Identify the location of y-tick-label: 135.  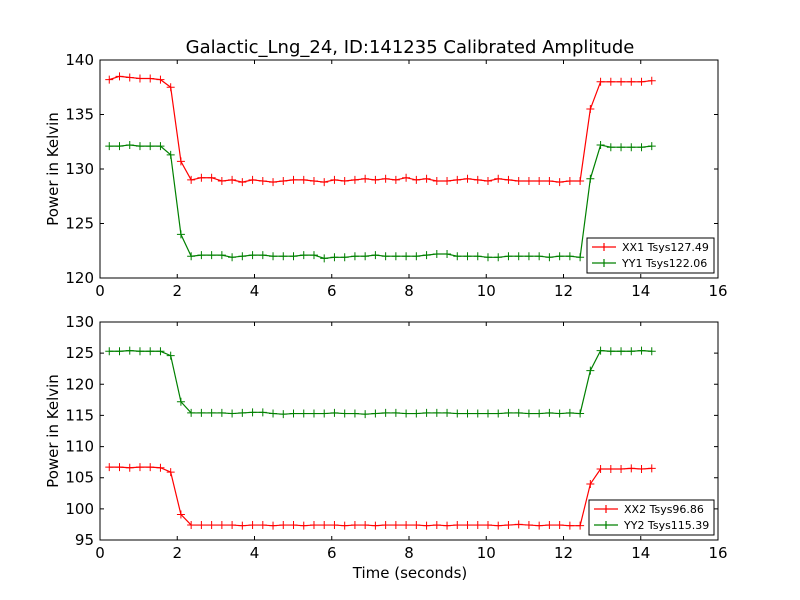
(79, 115).